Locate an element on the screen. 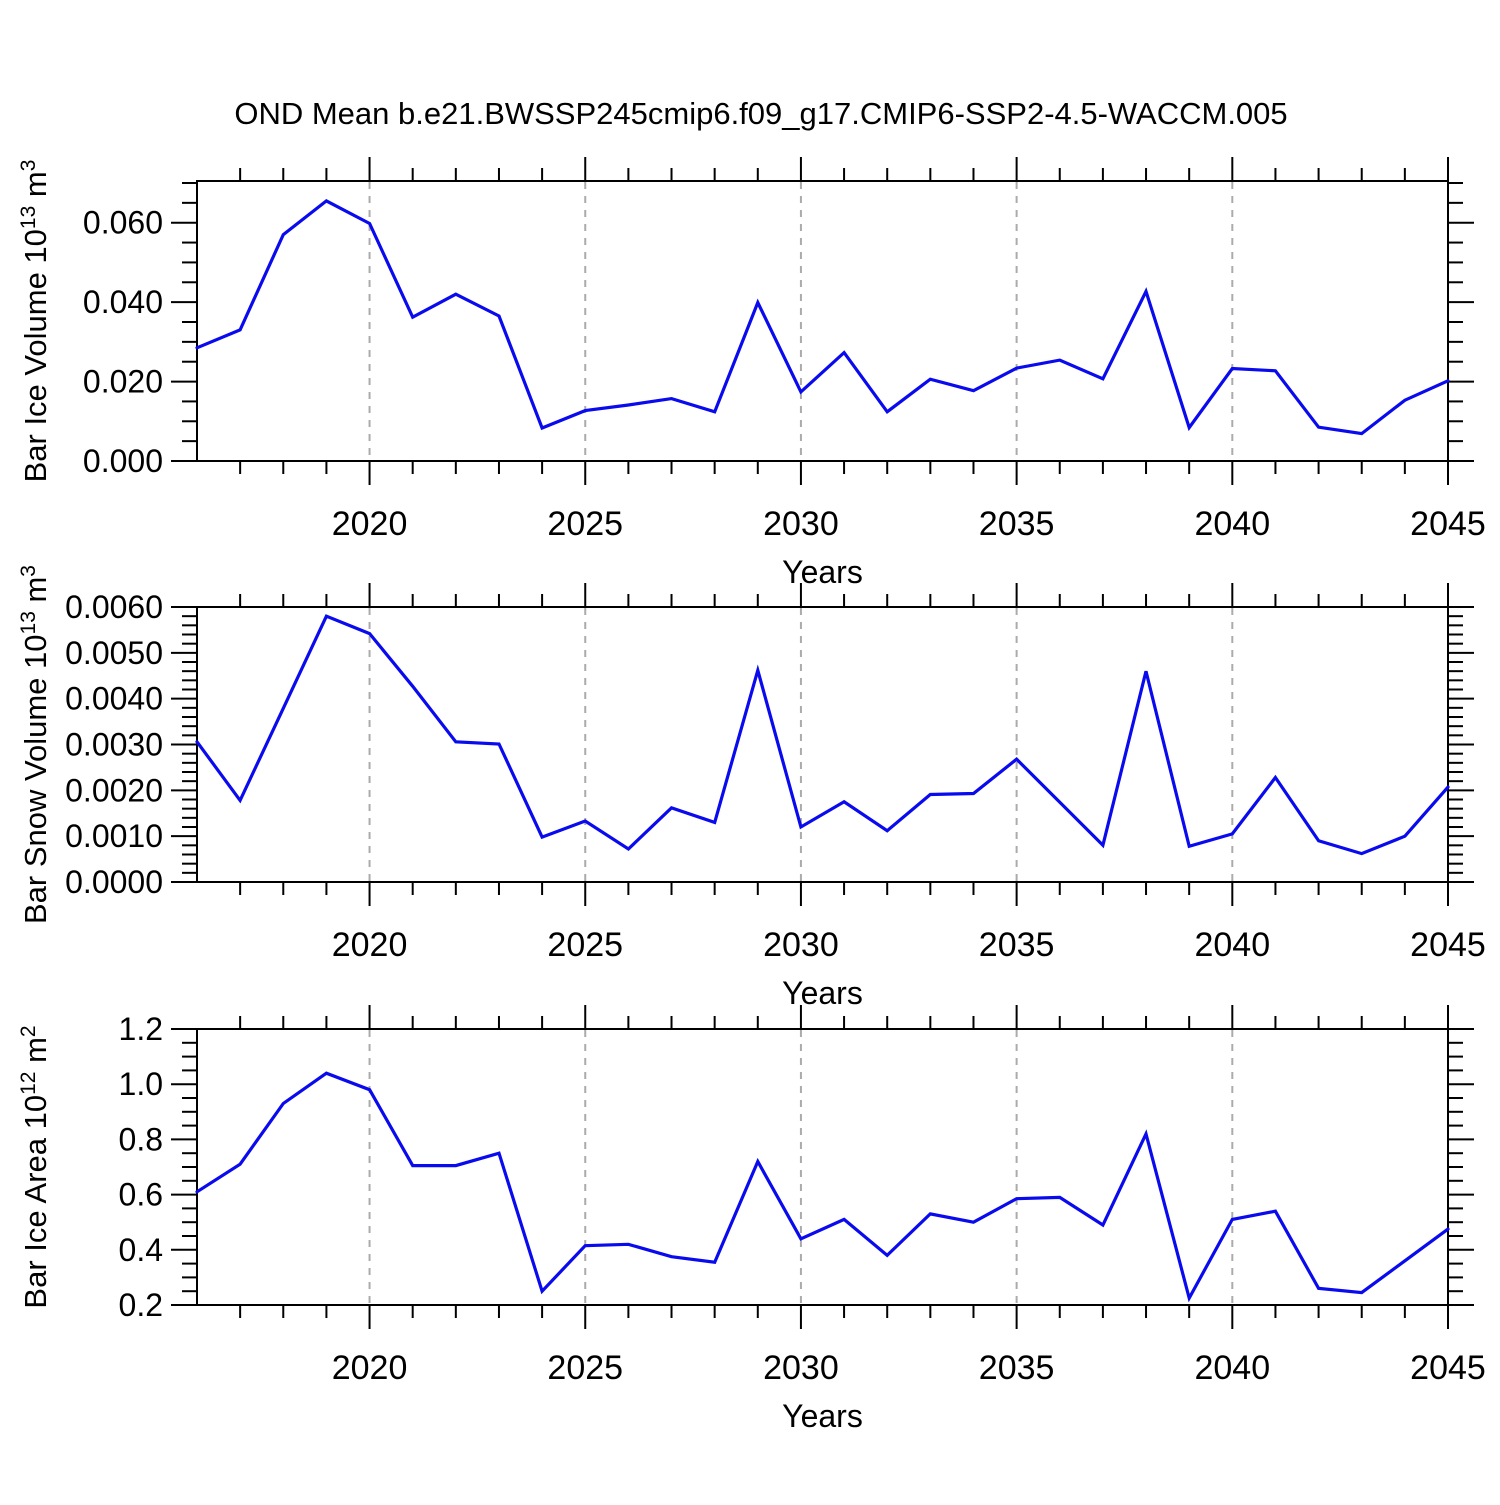  y-tick-label: 0.020 is located at coordinates (123, 382).